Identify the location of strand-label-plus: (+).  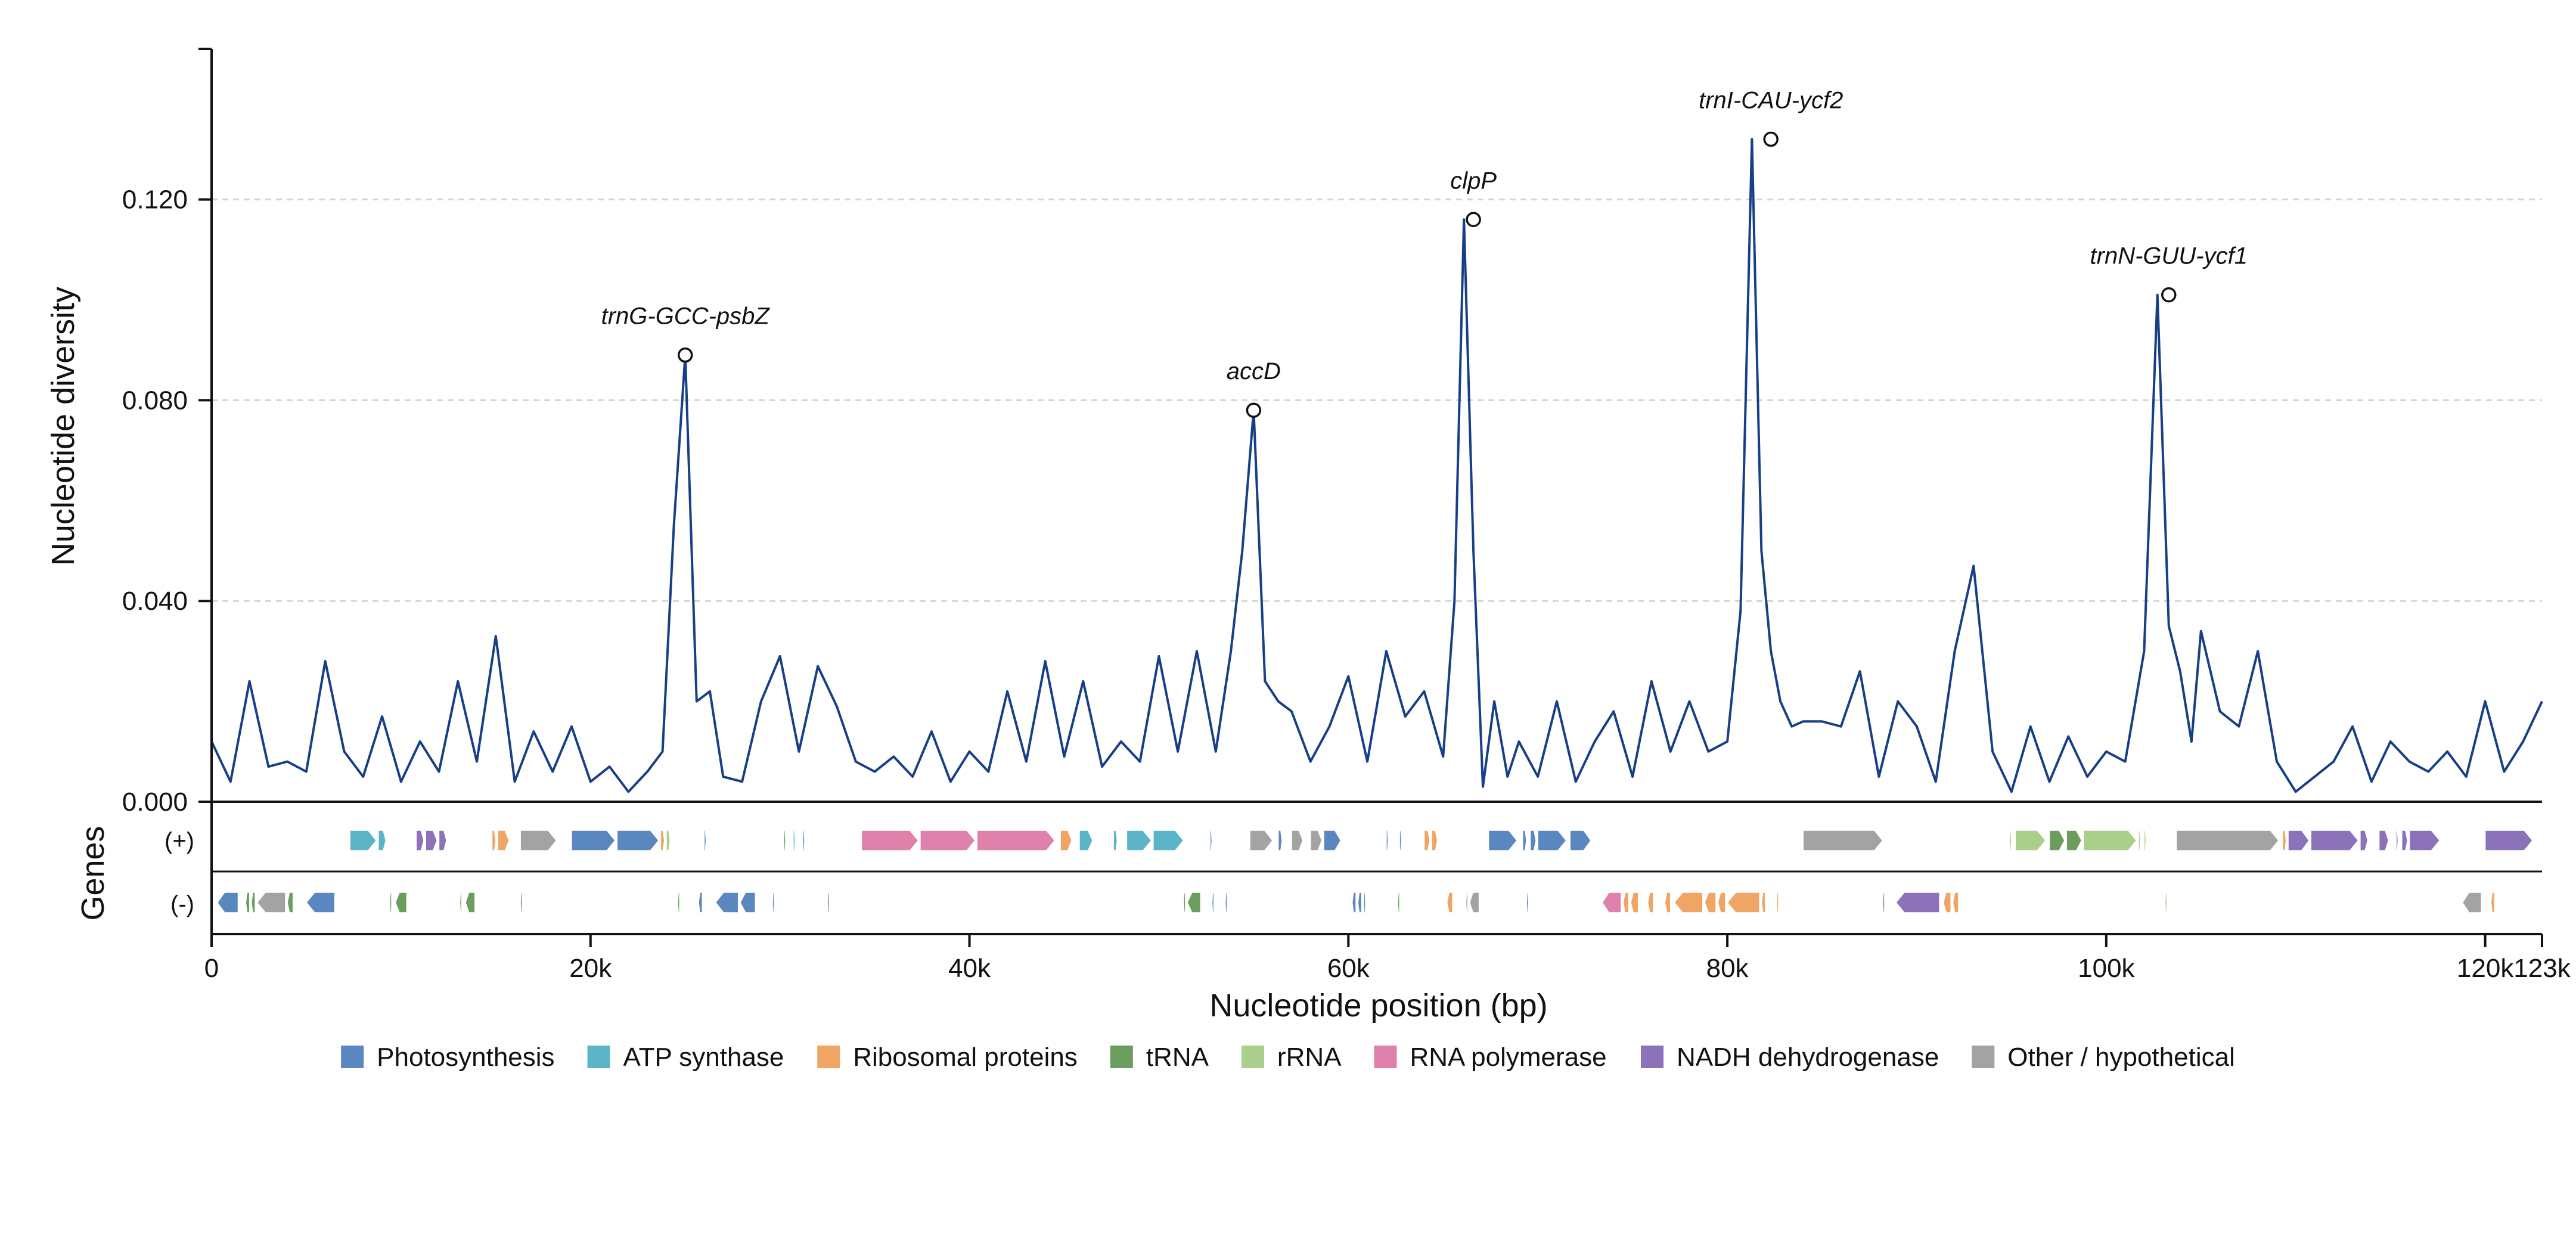
(179, 841).